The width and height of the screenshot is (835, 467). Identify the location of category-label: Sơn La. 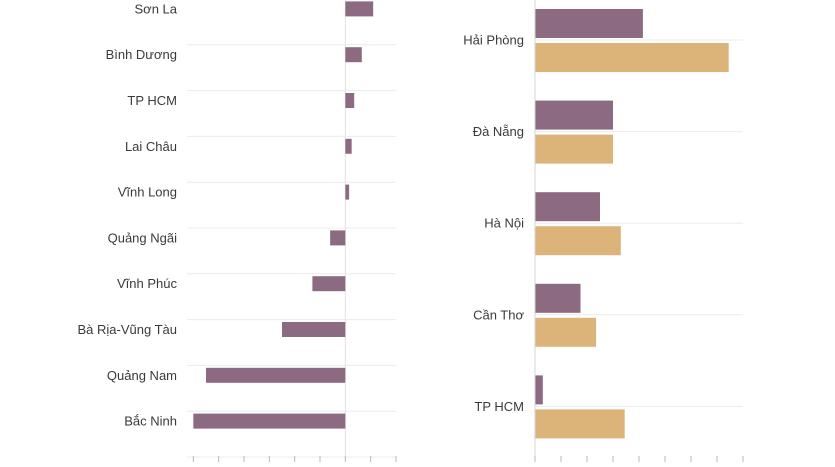
(156, 8).